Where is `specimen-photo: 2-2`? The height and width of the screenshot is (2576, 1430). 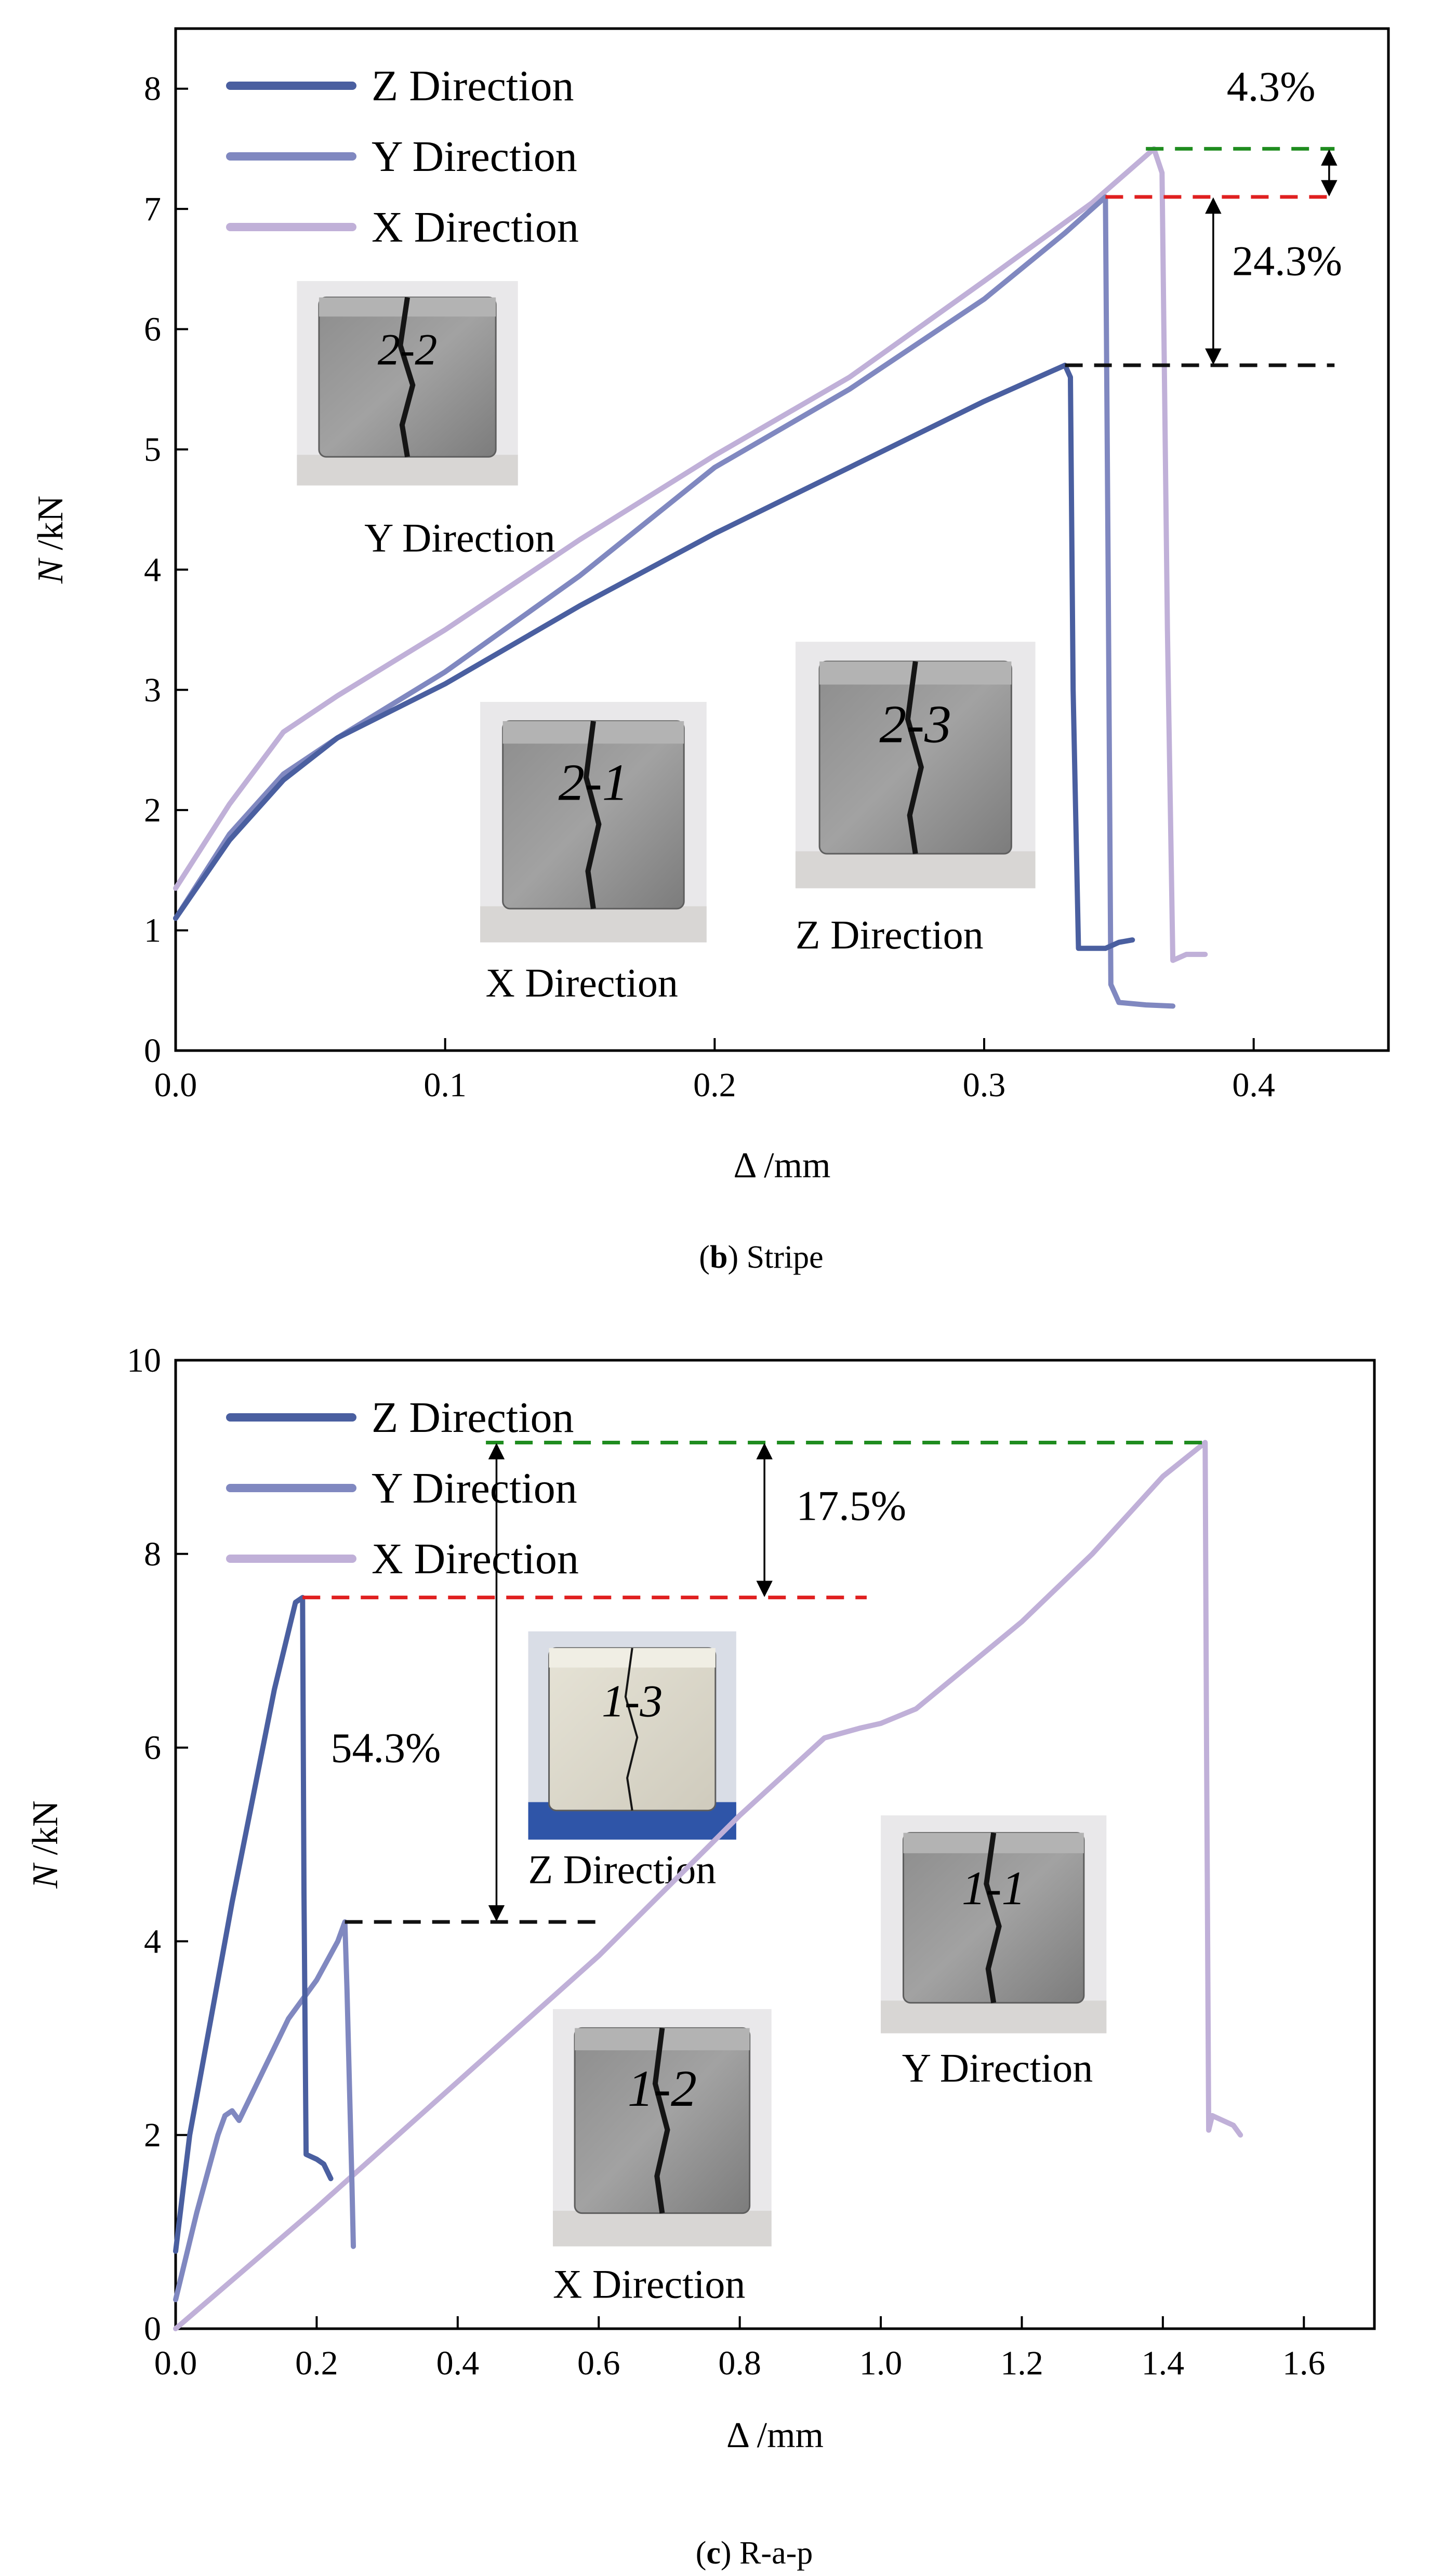
specimen-photo: 2-2 is located at coordinates (407, 384).